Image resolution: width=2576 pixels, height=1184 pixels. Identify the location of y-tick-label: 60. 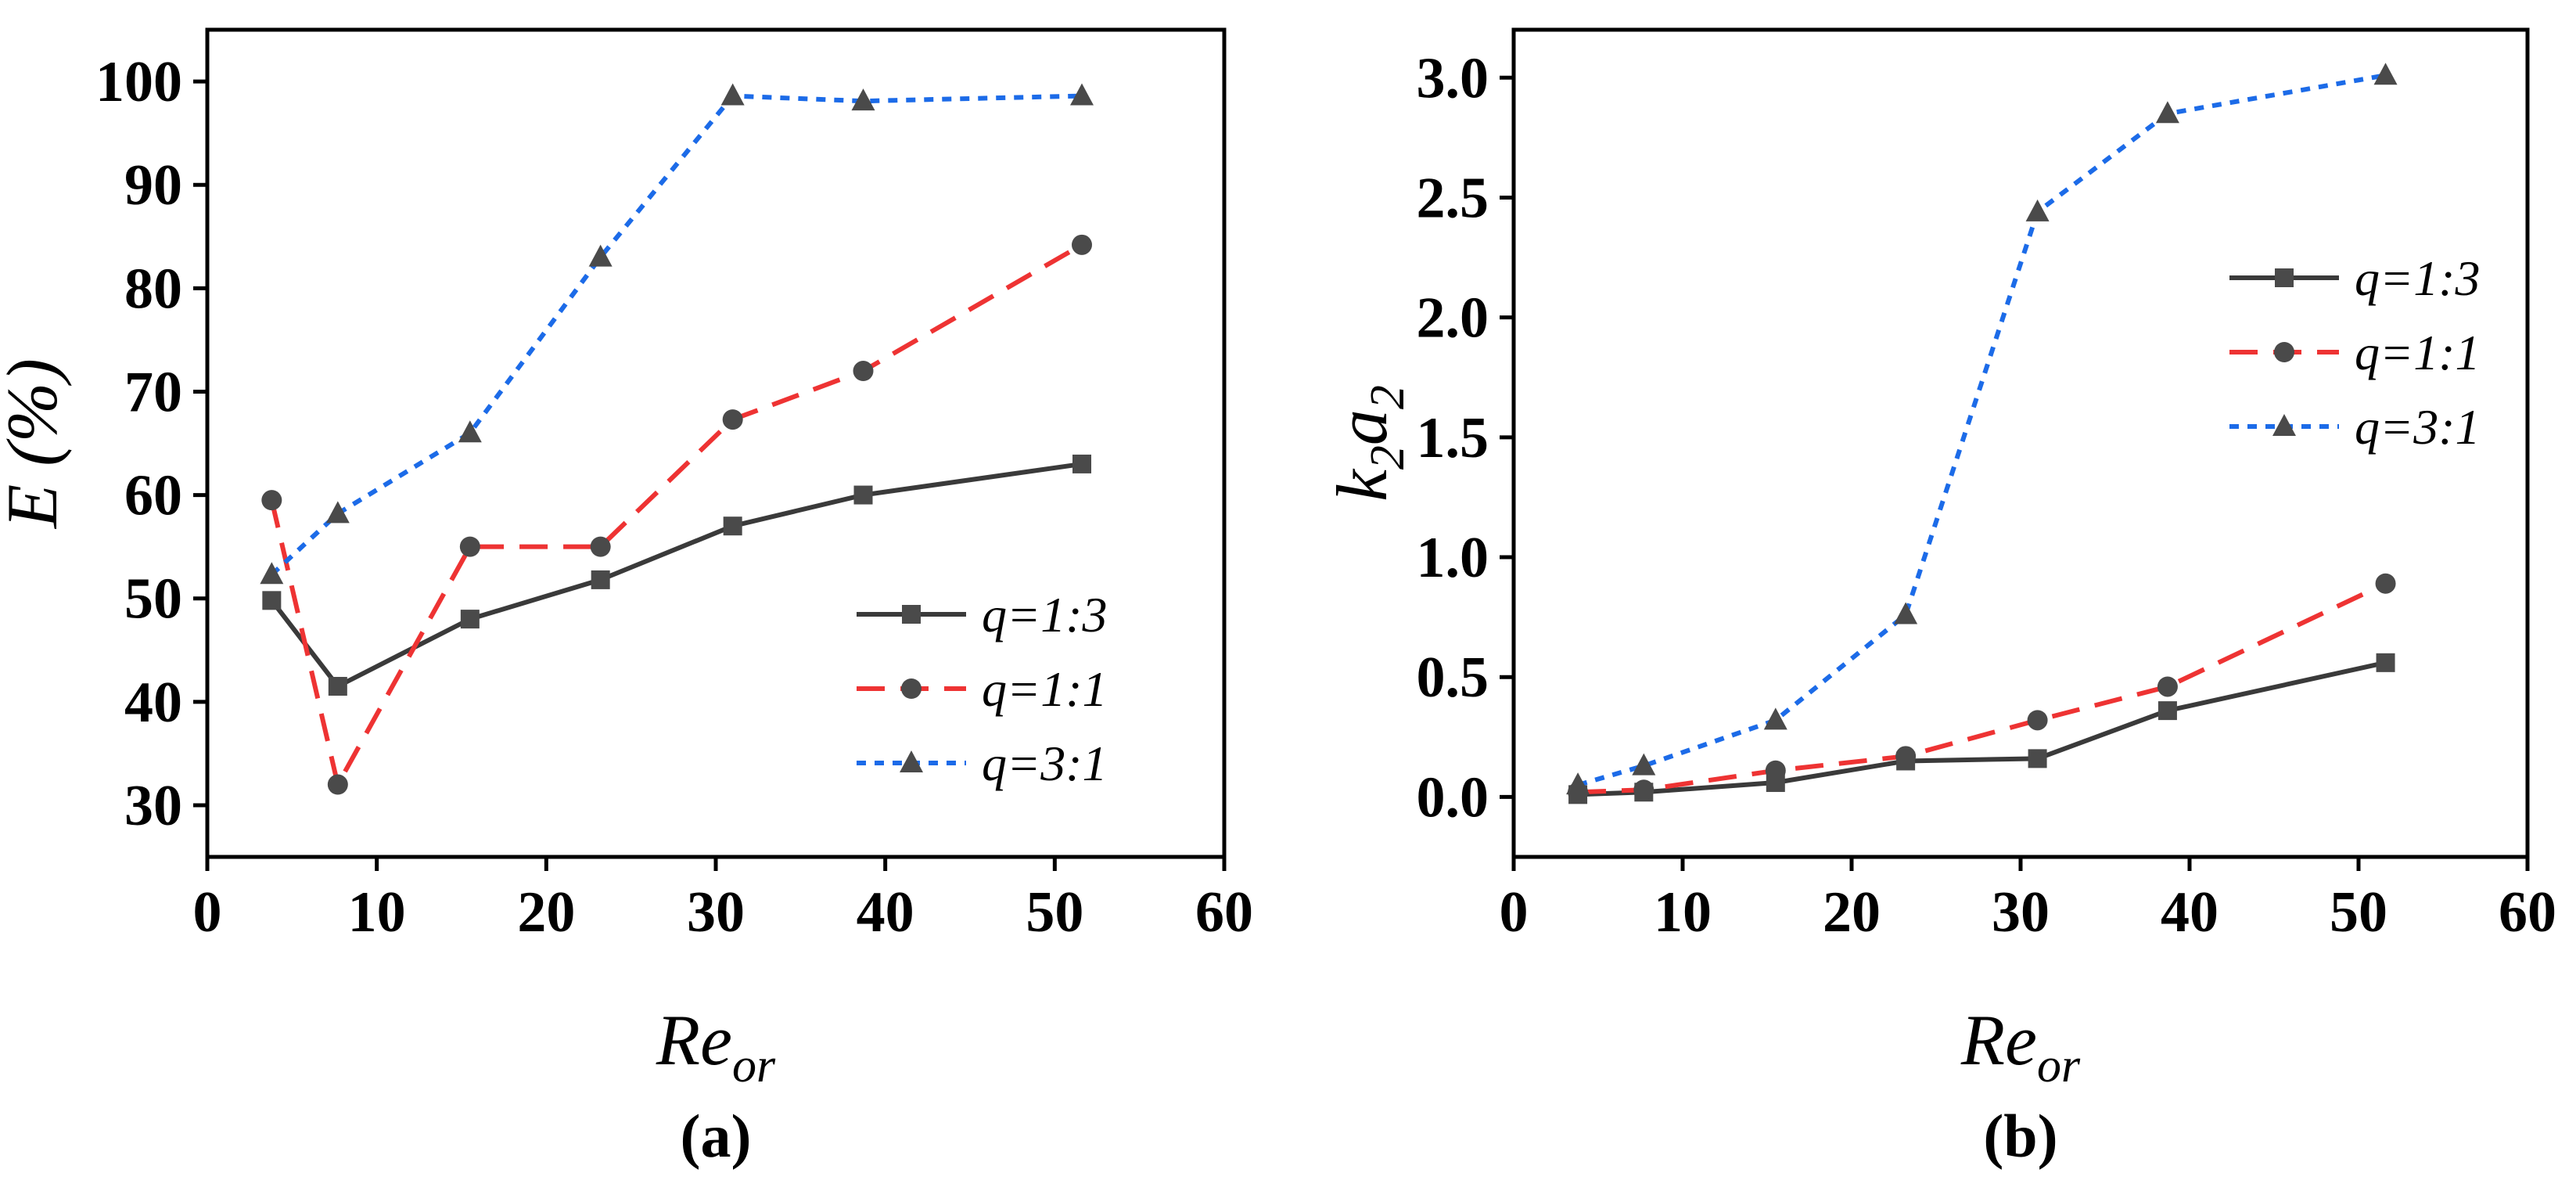
(153, 496).